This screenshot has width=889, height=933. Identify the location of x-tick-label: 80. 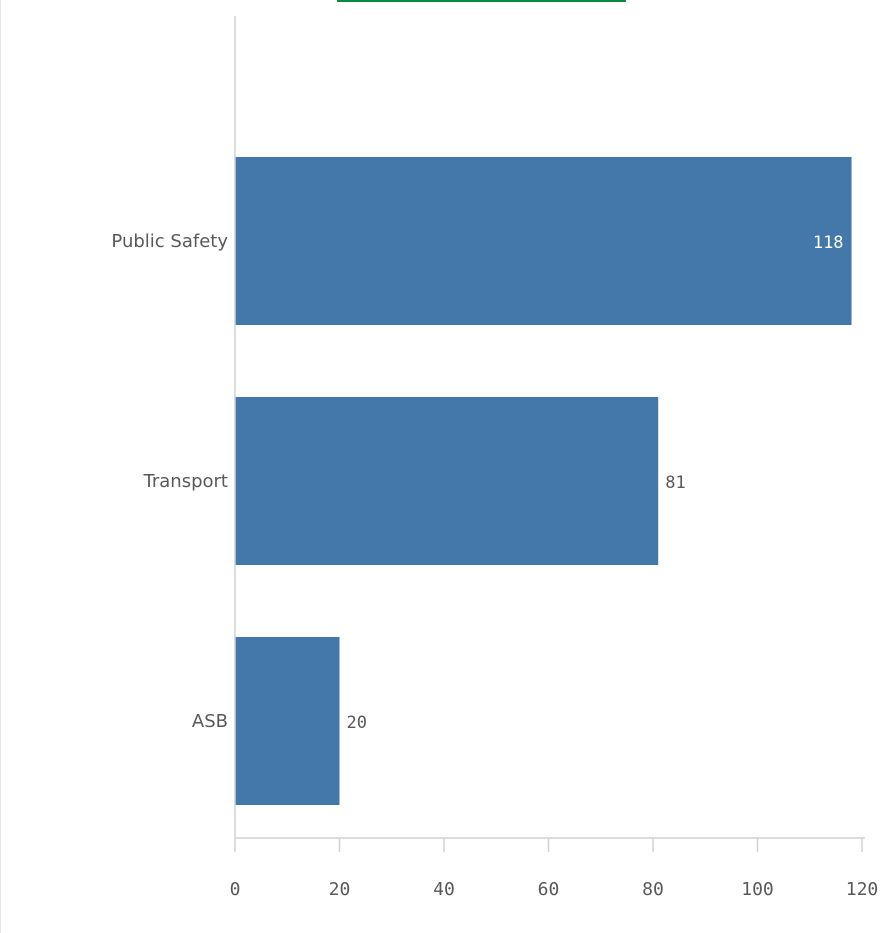
(653, 889).